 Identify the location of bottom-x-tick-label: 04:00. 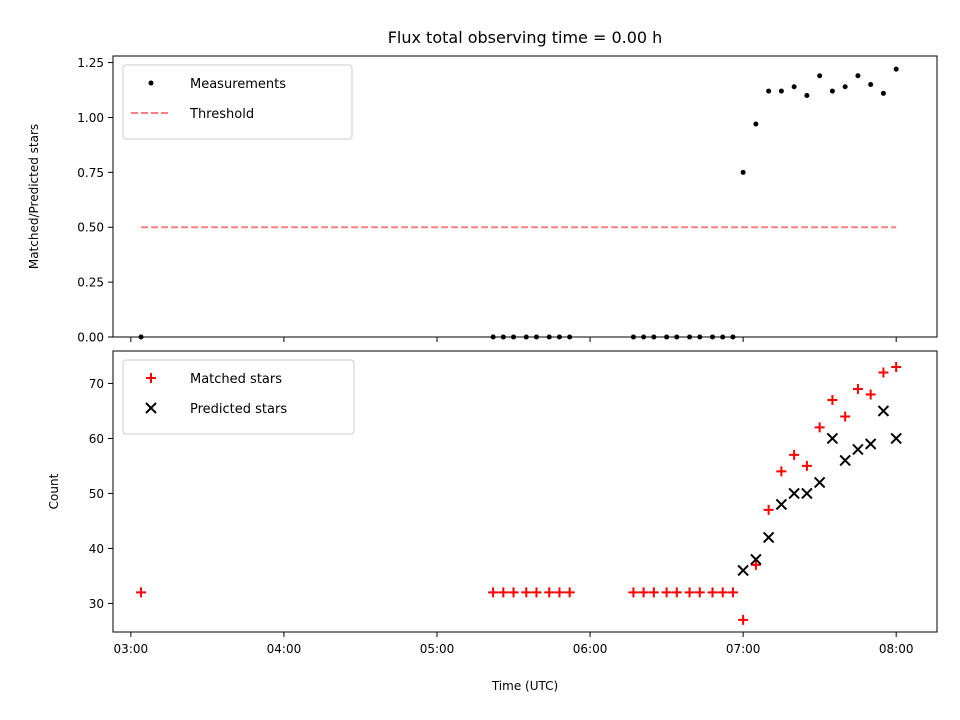
(284, 649).